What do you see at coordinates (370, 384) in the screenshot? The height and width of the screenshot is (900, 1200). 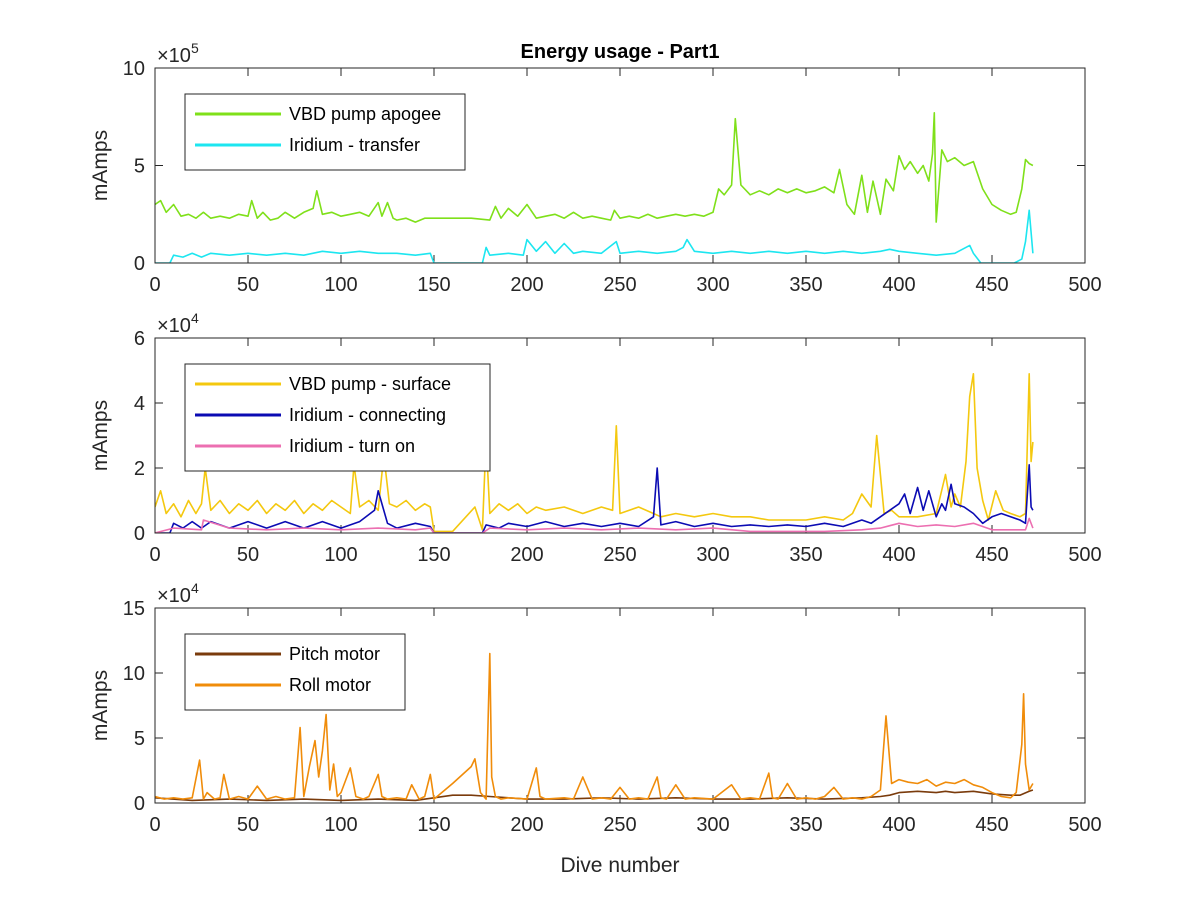 I see `legend-label: VBD pump - surface` at bounding box center [370, 384].